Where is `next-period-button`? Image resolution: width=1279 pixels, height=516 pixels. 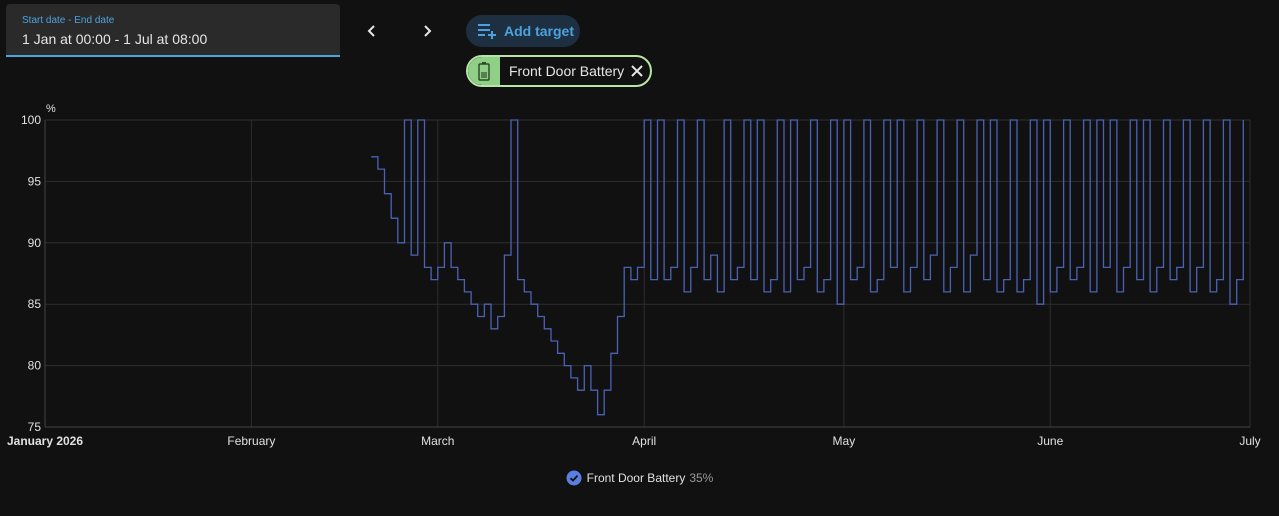 next-period-button is located at coordinates (427, 31).